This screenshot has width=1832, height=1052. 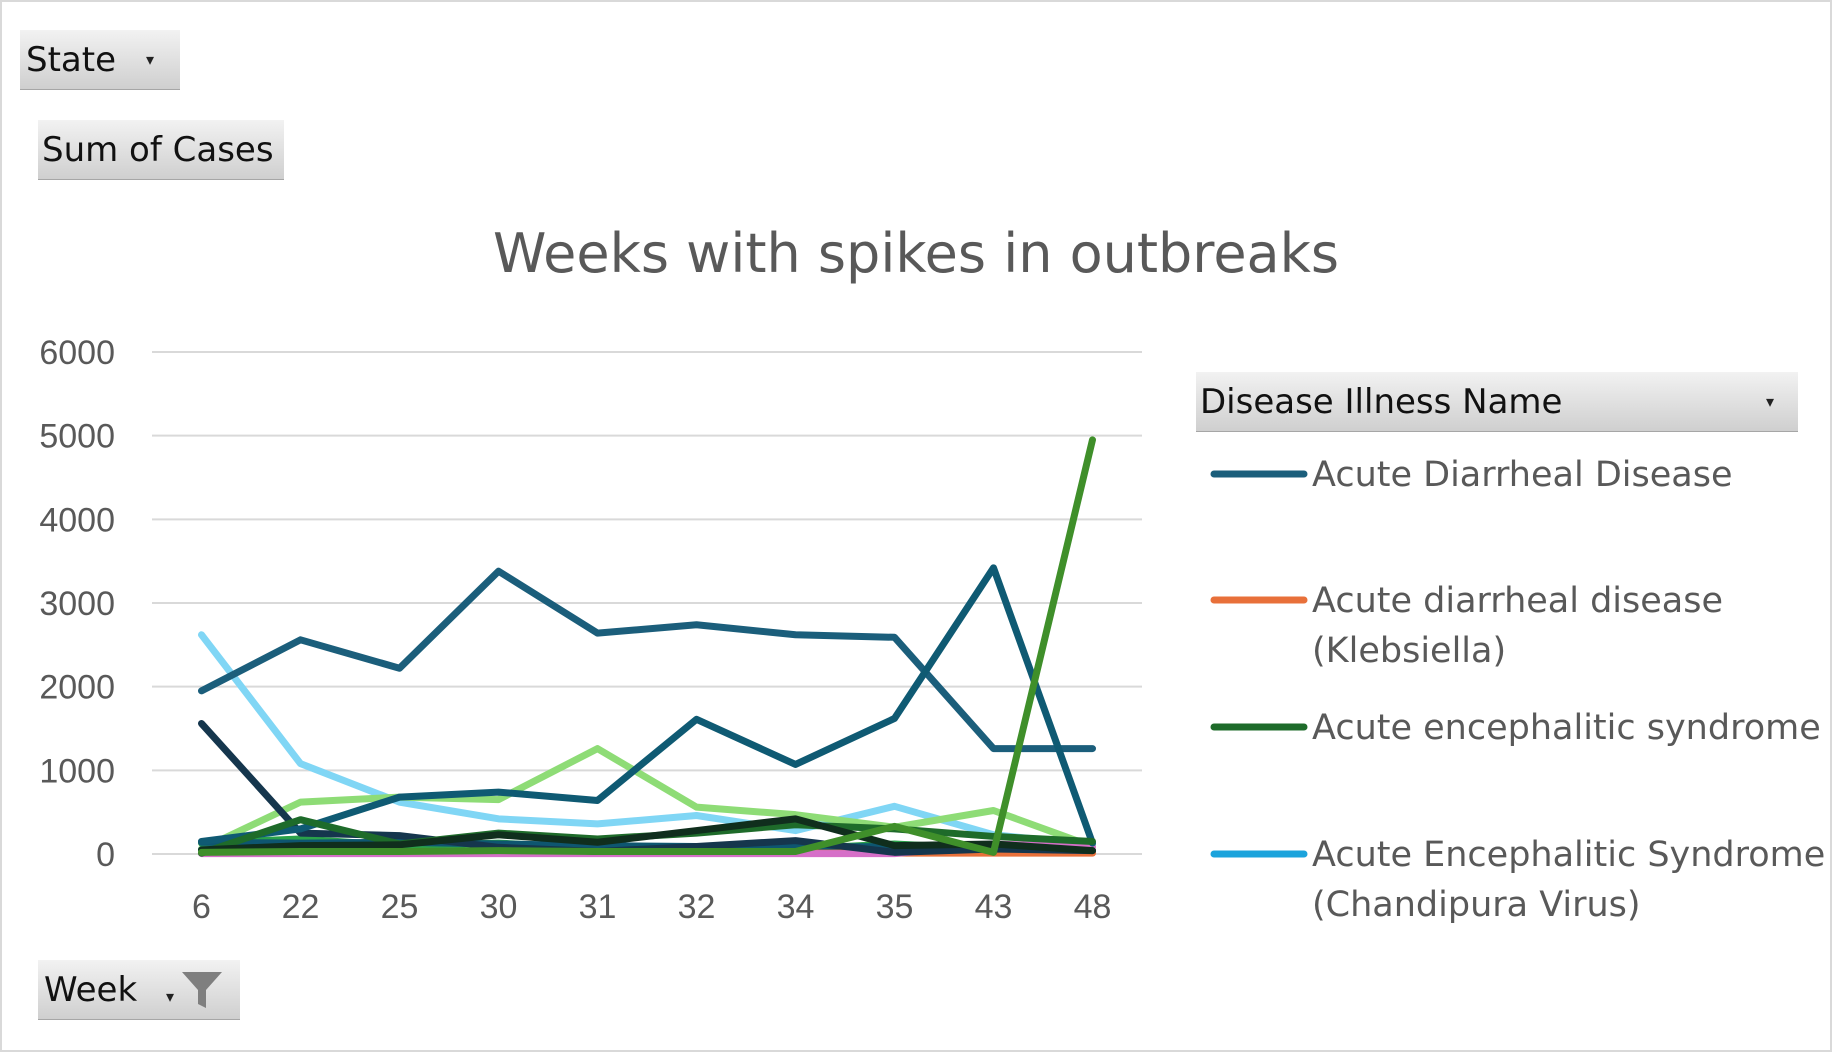 What do you see at coordinates (994, 907) in the screenshot?
I see `x-tick-label: 43` at bounding box center [994, 907].